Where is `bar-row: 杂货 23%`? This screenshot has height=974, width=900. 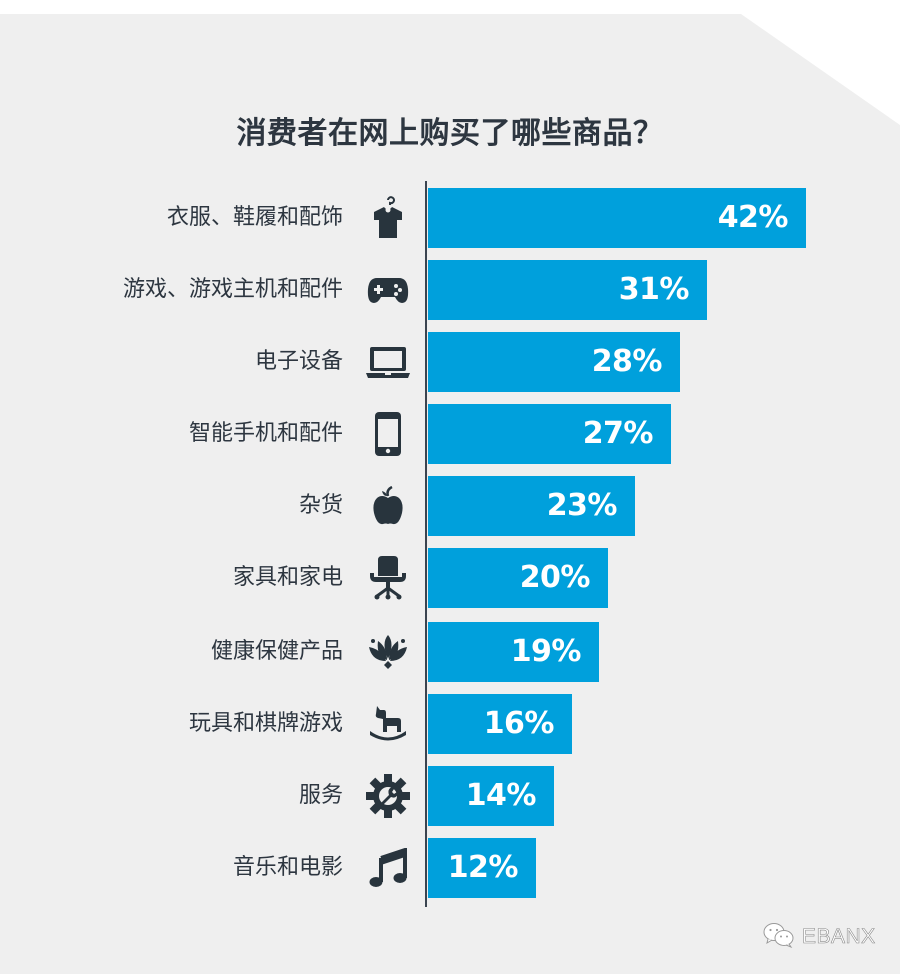 bar-row: 杂货 23% is located at coordinates (450, 506).